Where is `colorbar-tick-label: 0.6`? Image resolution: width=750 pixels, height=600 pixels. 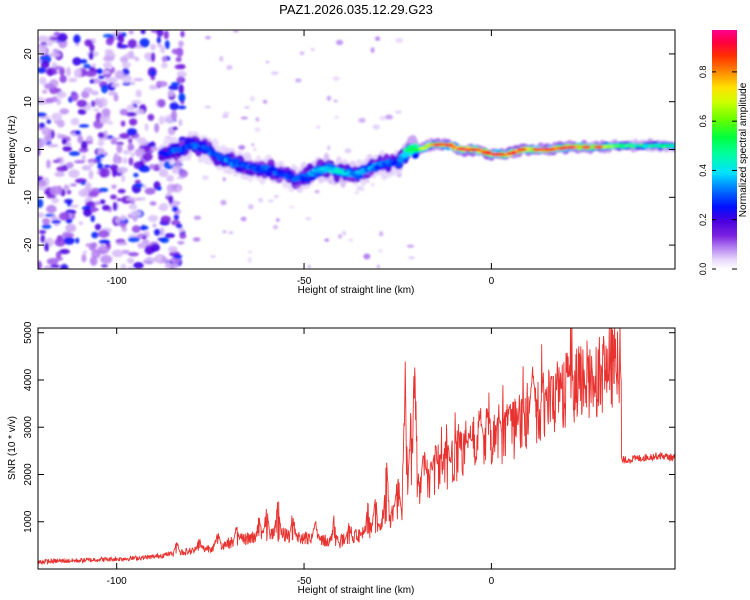
colorbar-tick-label: 0.6 is located at coordinates (703, 121).